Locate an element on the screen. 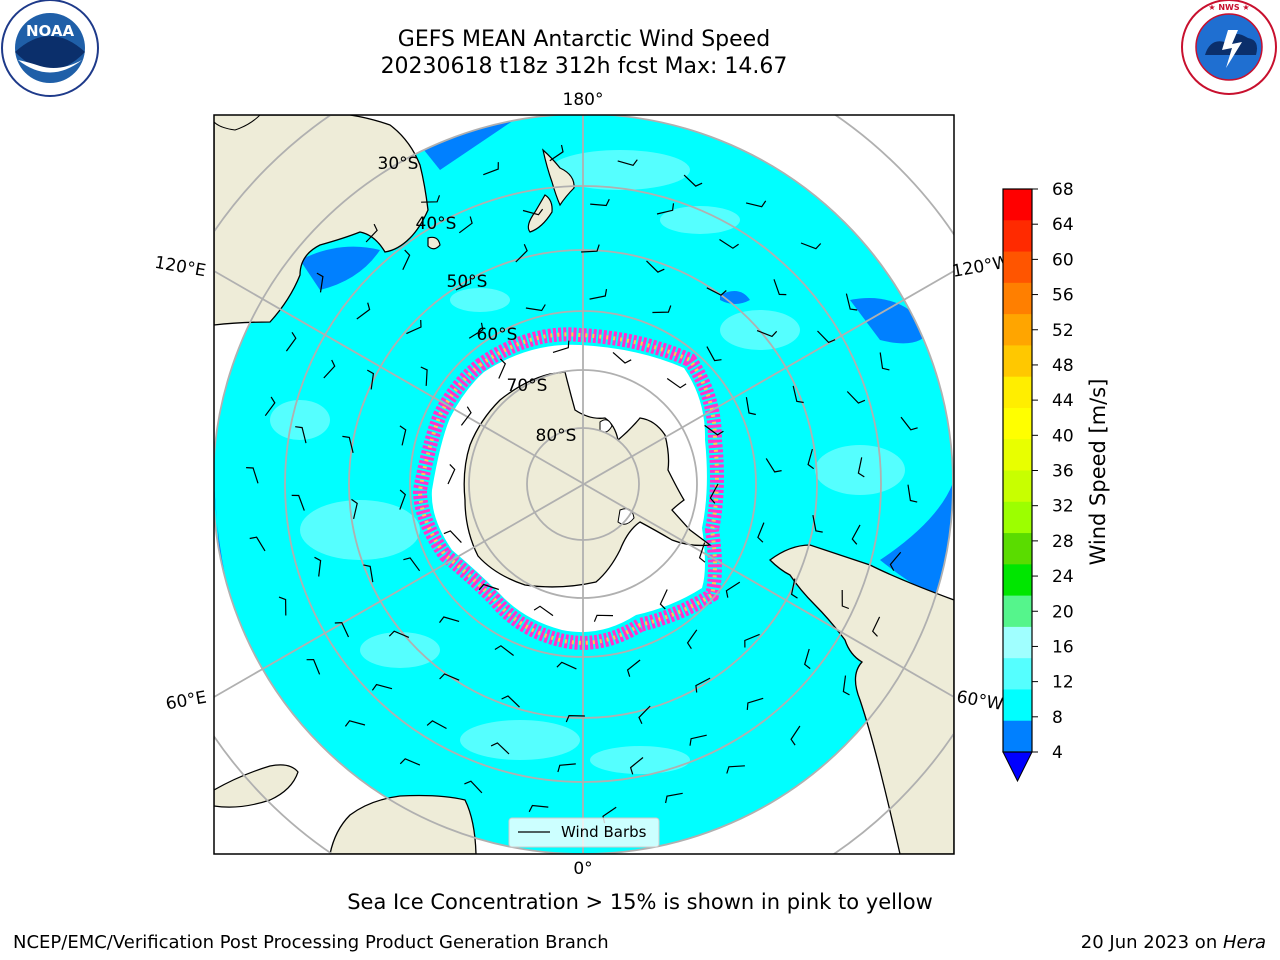  map-legend: Wind Barbs is located at coordinates (584, 832).